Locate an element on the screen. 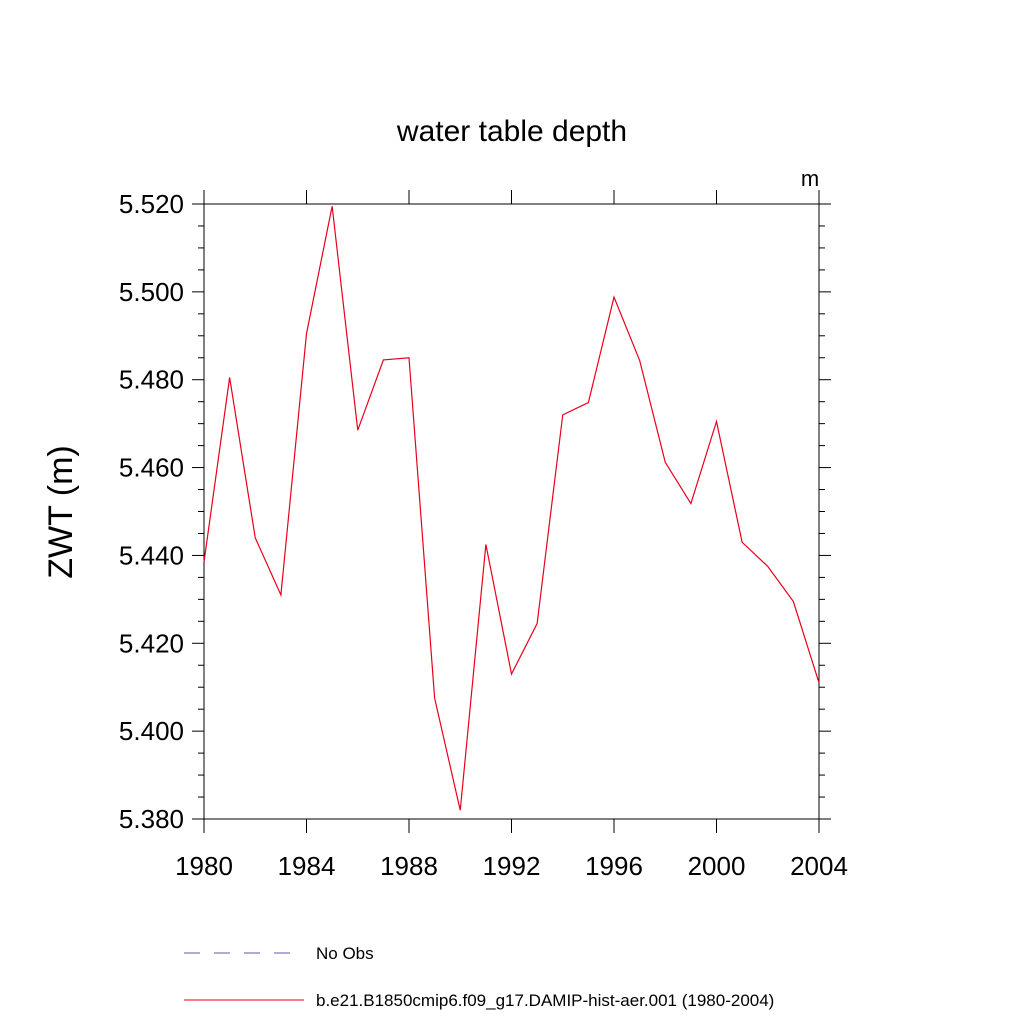 The height and width of the screenshot is (1024, 1024). x-tick-label: 1980 is located at coordinates (204, 866).